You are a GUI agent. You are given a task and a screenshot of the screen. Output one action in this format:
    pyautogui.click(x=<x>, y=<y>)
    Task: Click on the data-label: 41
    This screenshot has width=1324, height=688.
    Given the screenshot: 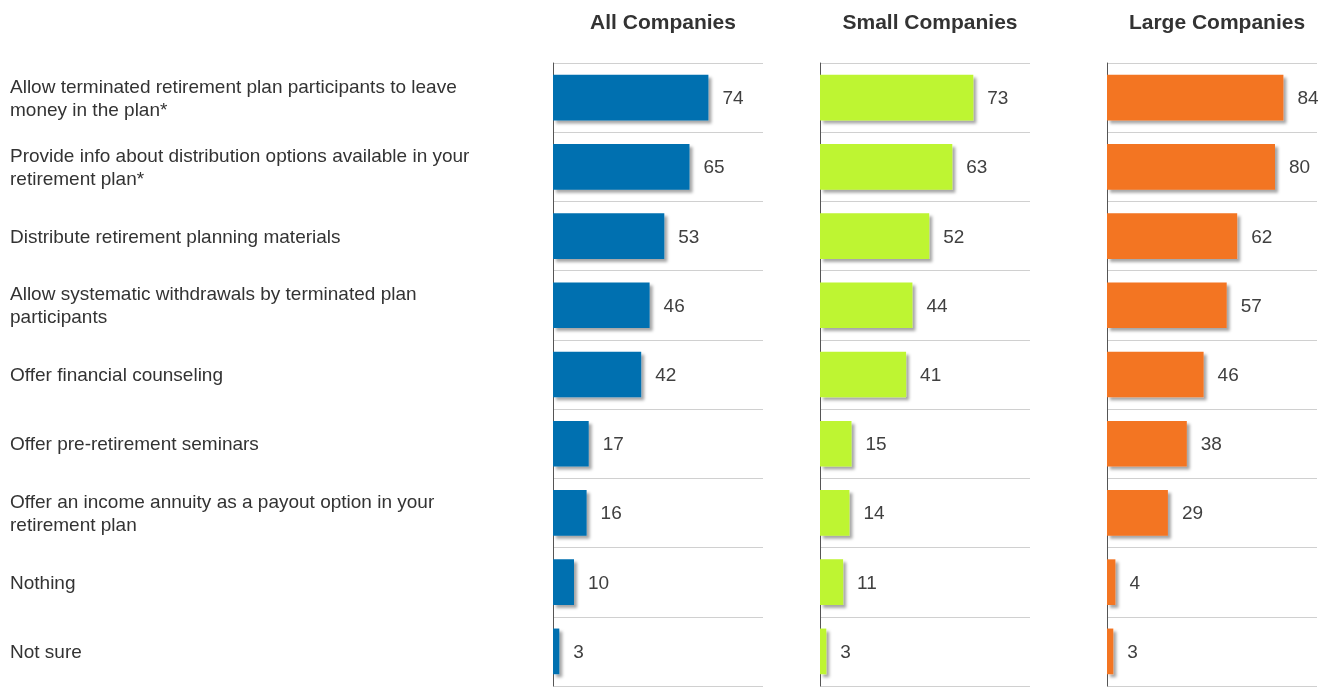 What is the action you would take?
    pyautogui.click(x=931, y=374)
    